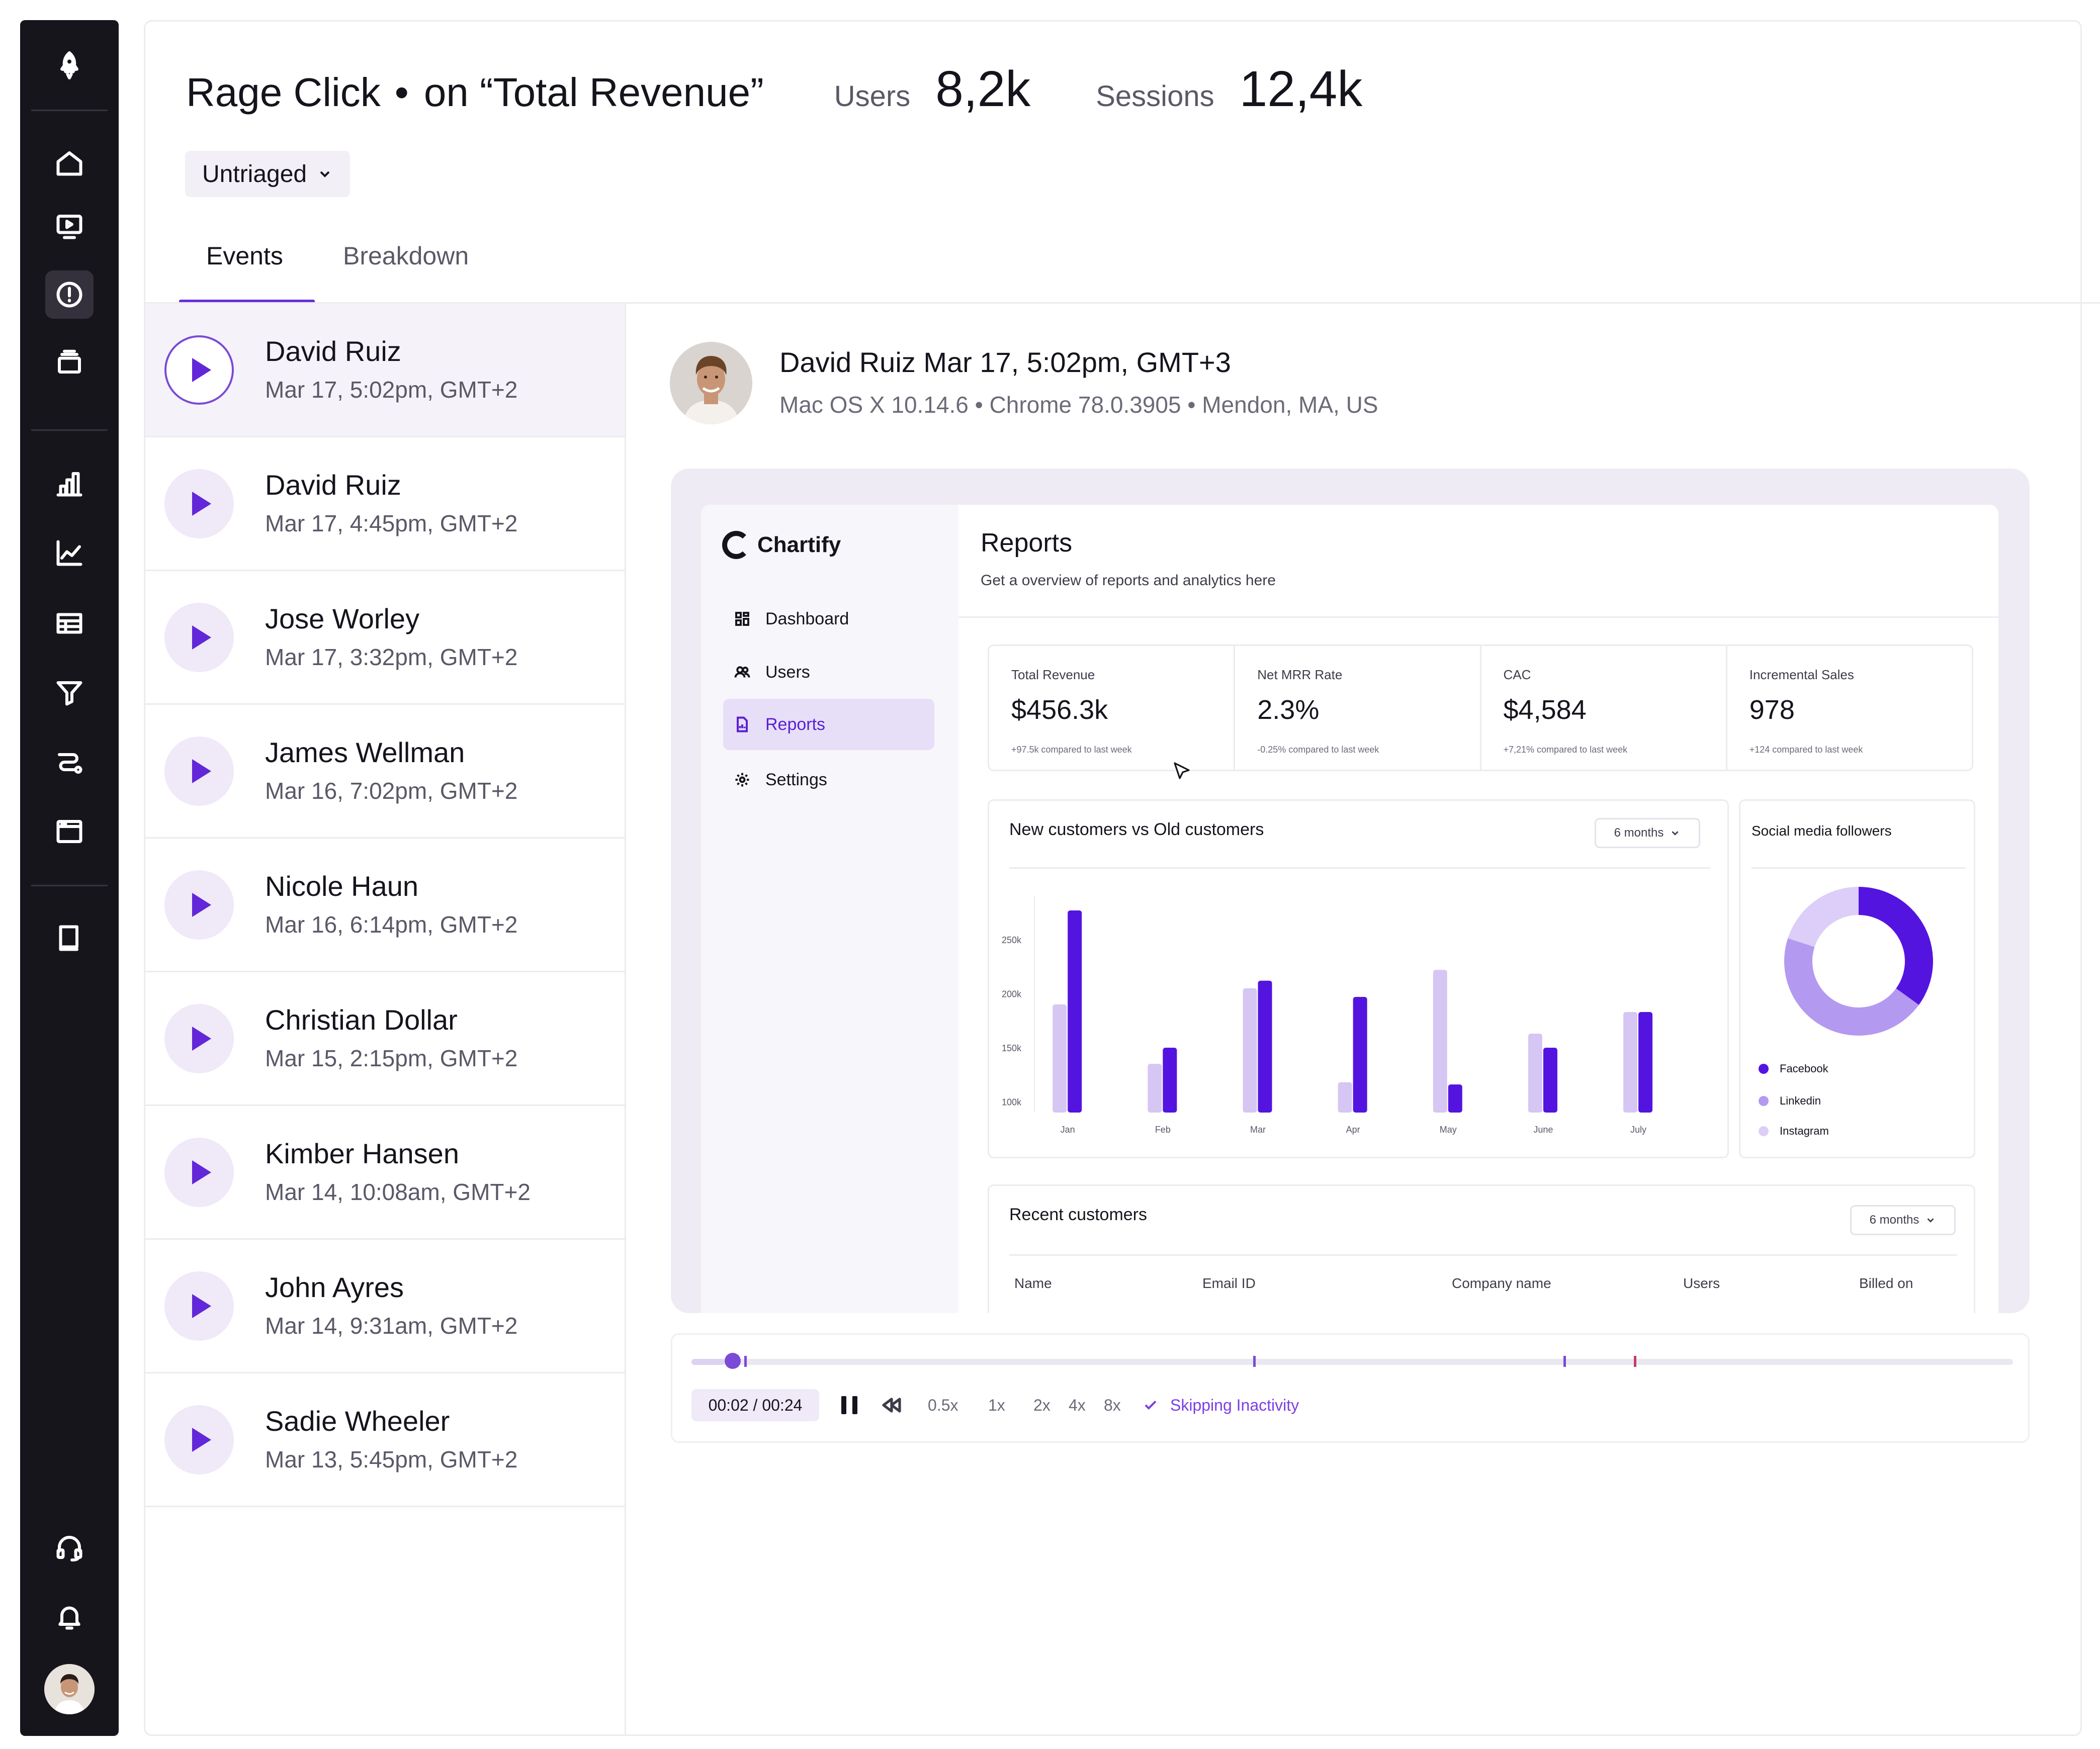 The height and width of the screenshot is (1749, 2100). Describe the element at coordinates (1886, 1283) in the screenshot. I see `column-header-billed-on: Billed on` at that location.